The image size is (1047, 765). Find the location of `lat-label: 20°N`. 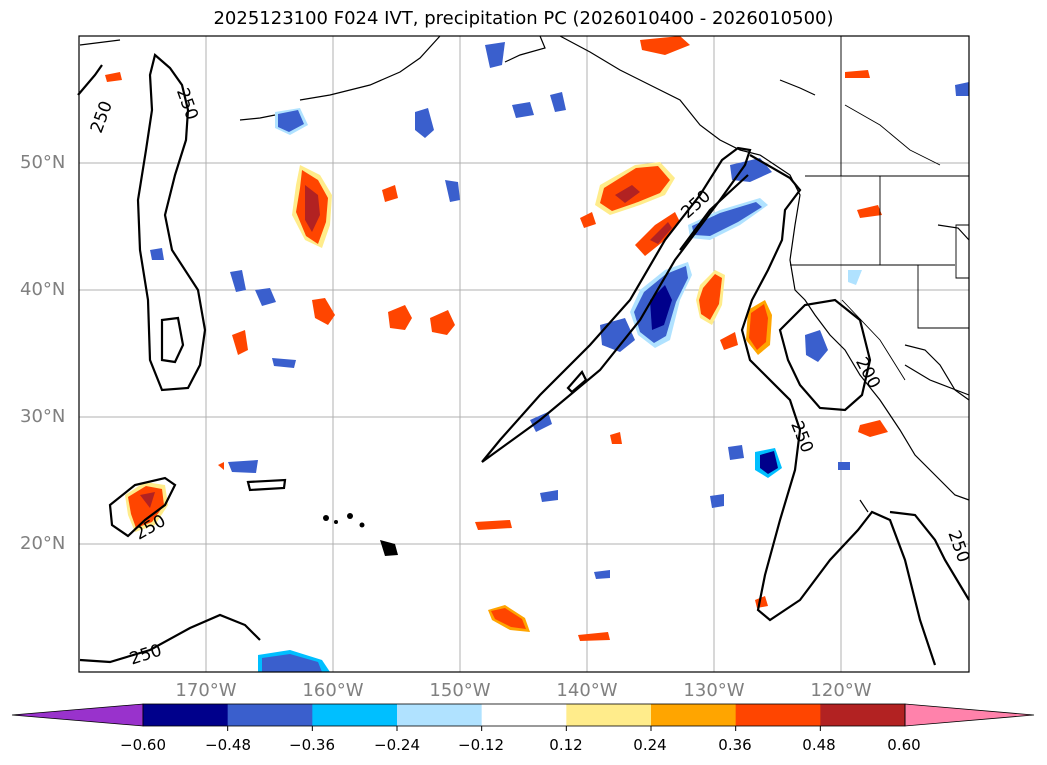

lat-label: 20°N is located at coordinates (43, 543).